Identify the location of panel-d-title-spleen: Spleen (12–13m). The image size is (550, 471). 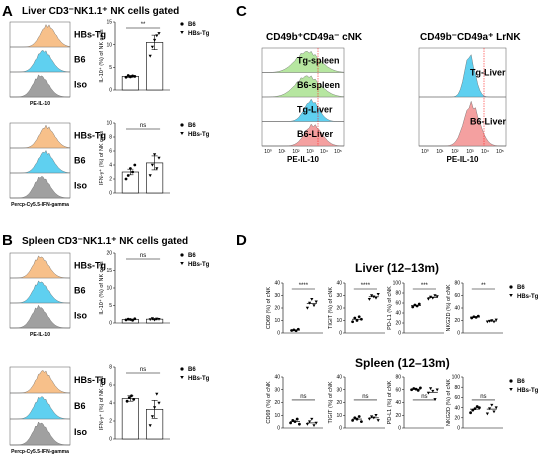
(402, 363).